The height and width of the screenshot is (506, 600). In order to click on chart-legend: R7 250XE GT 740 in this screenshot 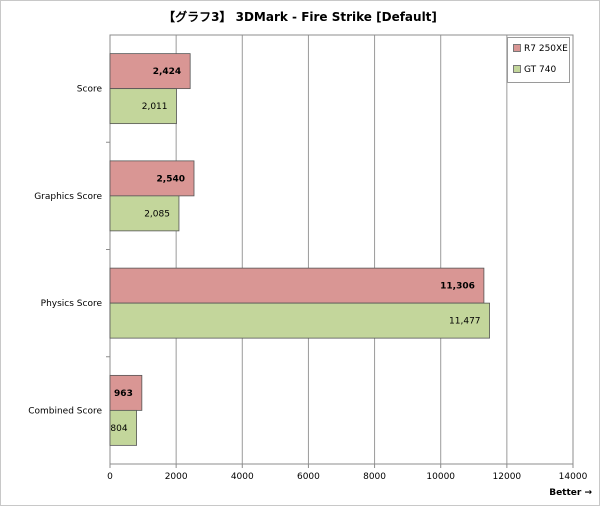, I will do `click(538, 60)`.